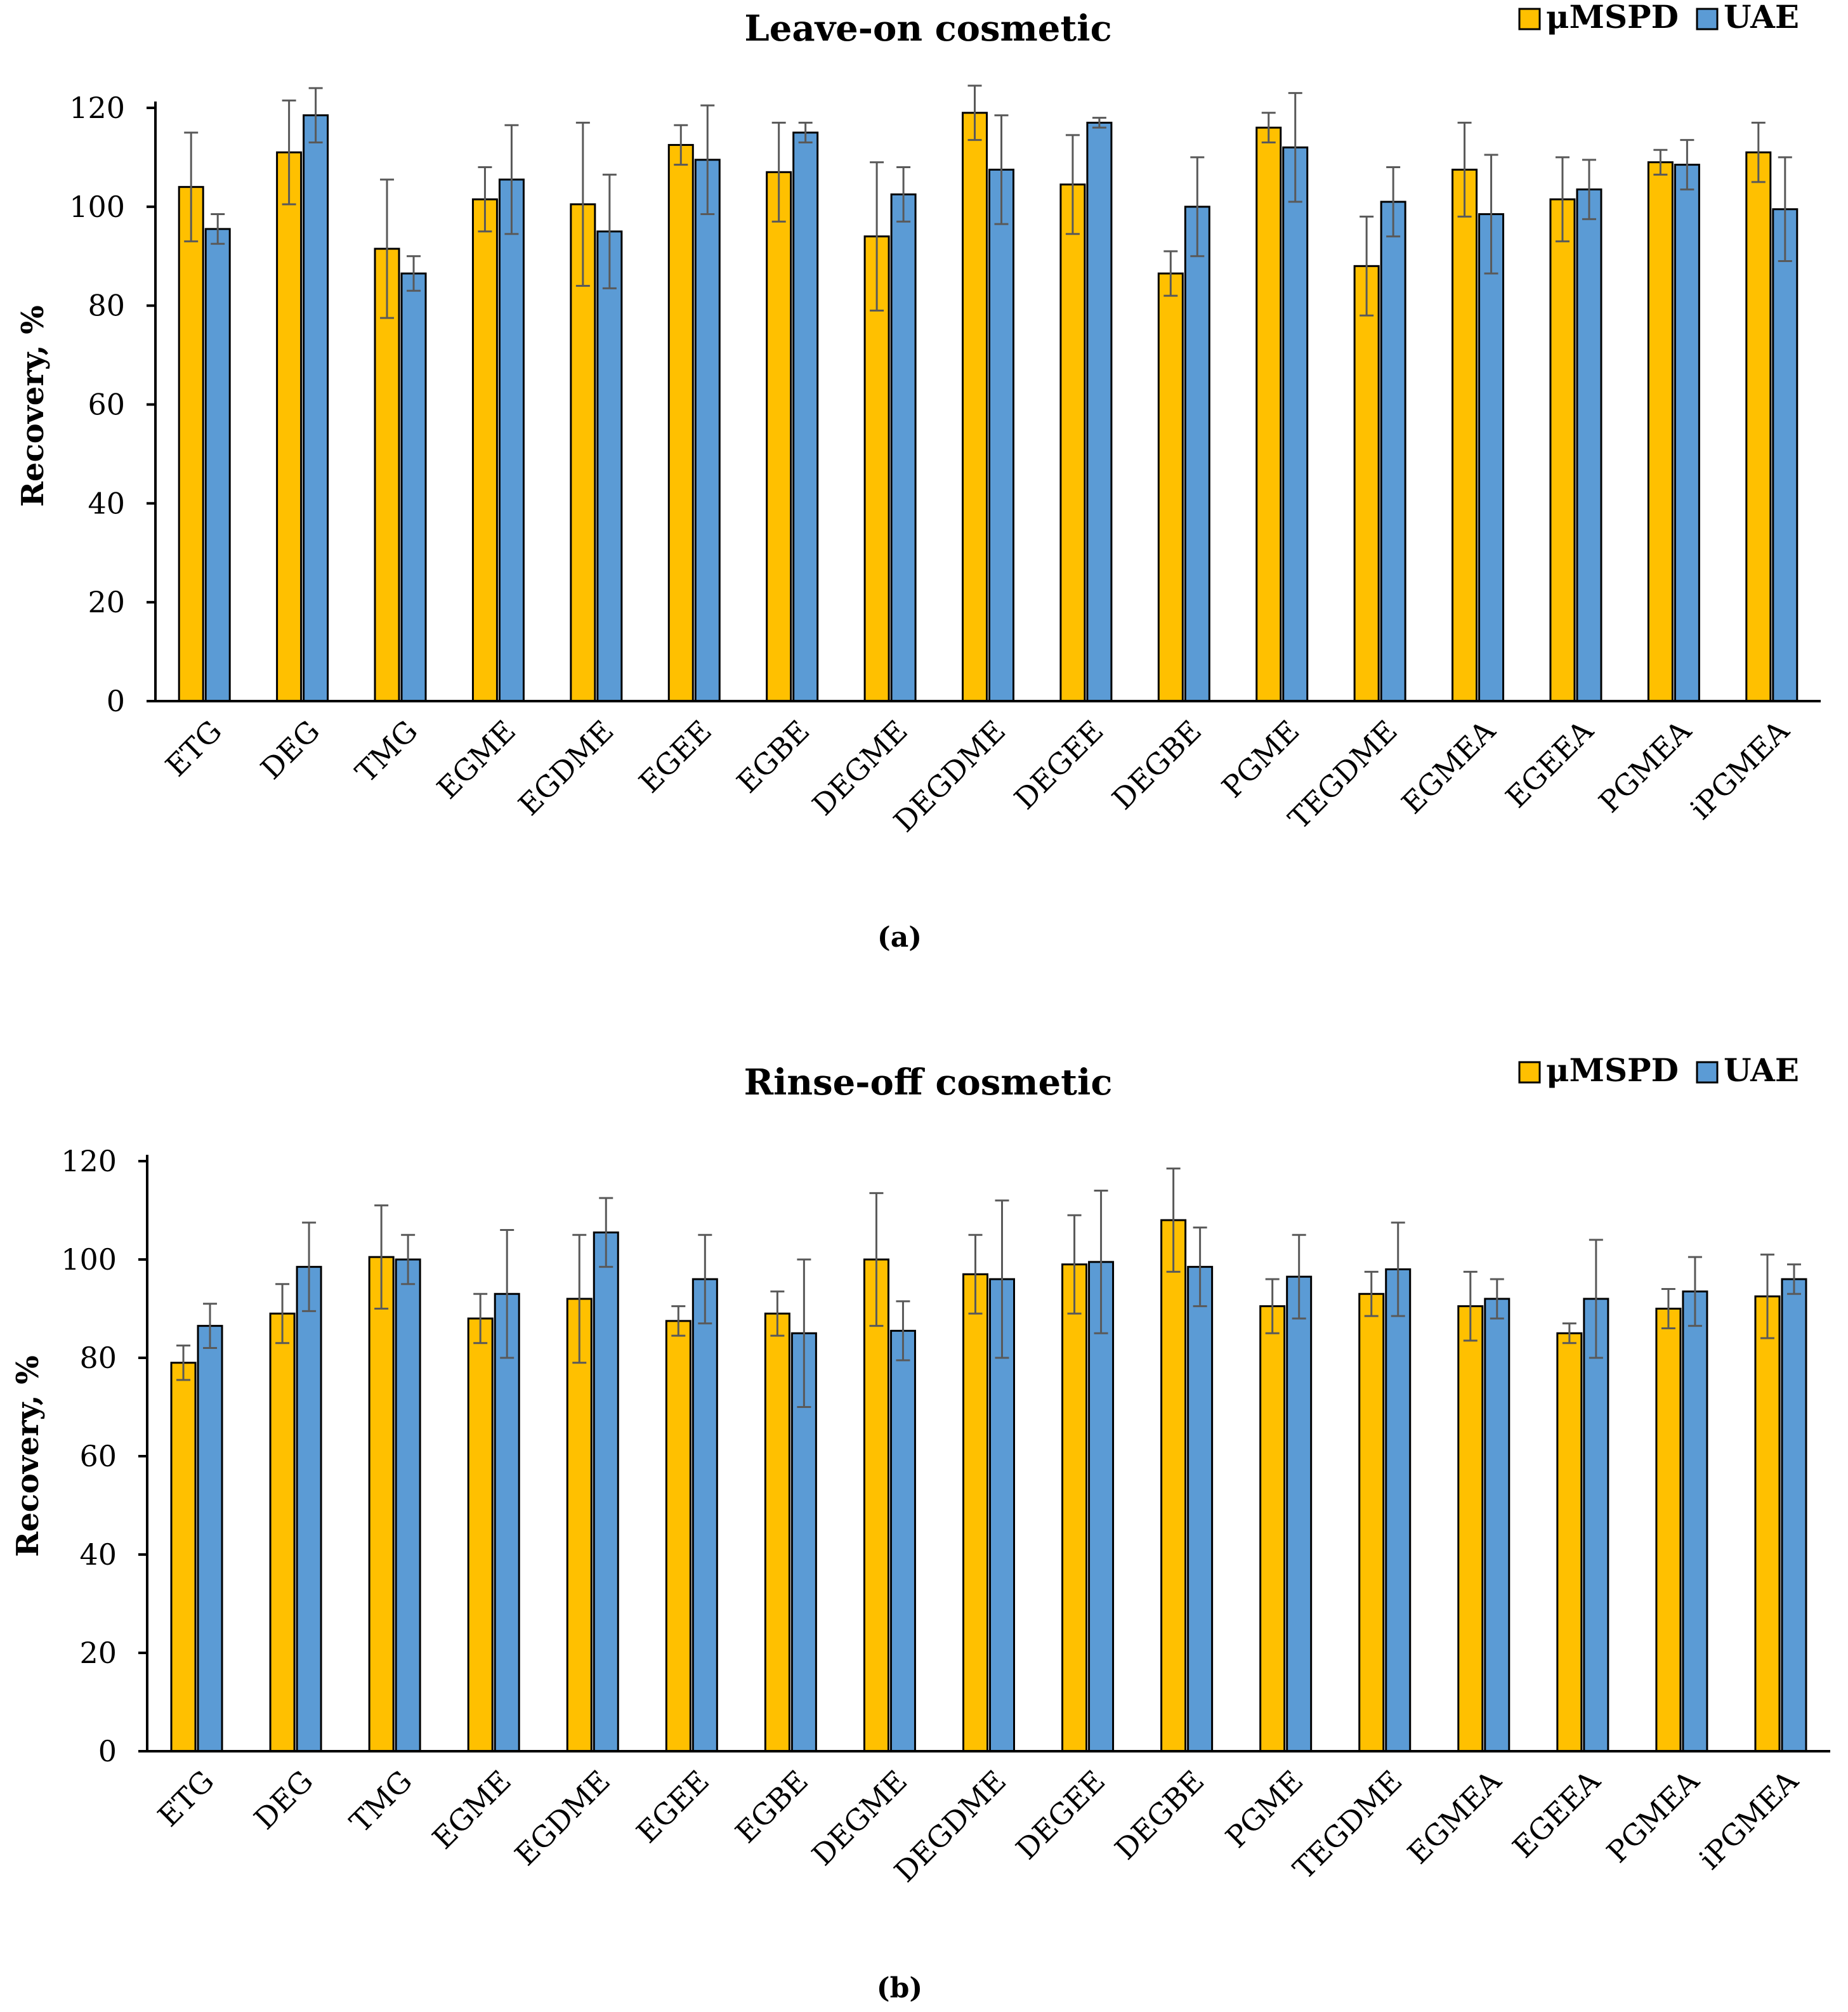 The image size is (1848, 2012). Describe the element at coordinates (903, 447) in the screenshot. I see `bar-uae-degme` at that location.